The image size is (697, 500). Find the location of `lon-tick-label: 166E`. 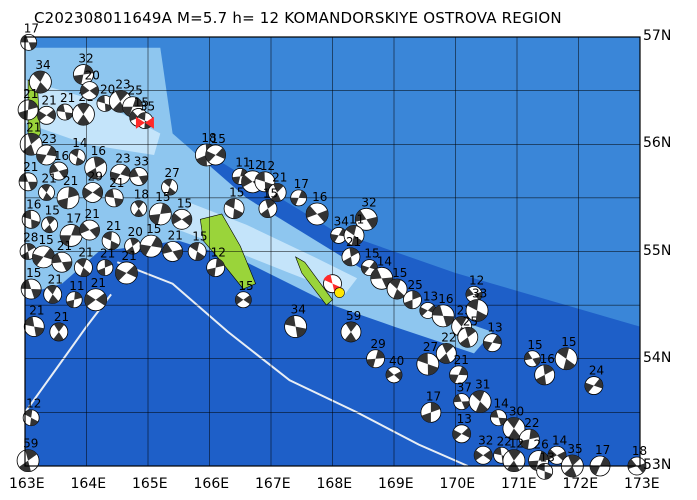

lon-tick-label: 166E is located at coordinates (211, 484).